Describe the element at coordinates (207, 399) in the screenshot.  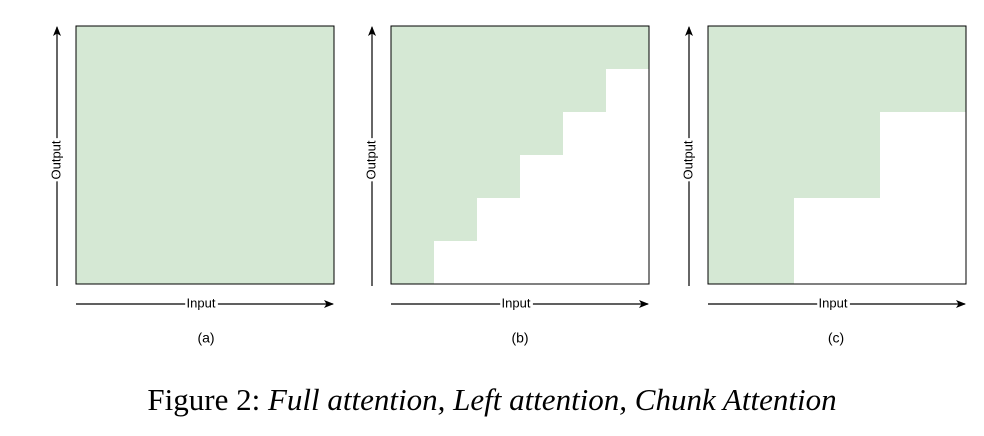
I see `figure-caption-prefix: Figure 2:` at that location.